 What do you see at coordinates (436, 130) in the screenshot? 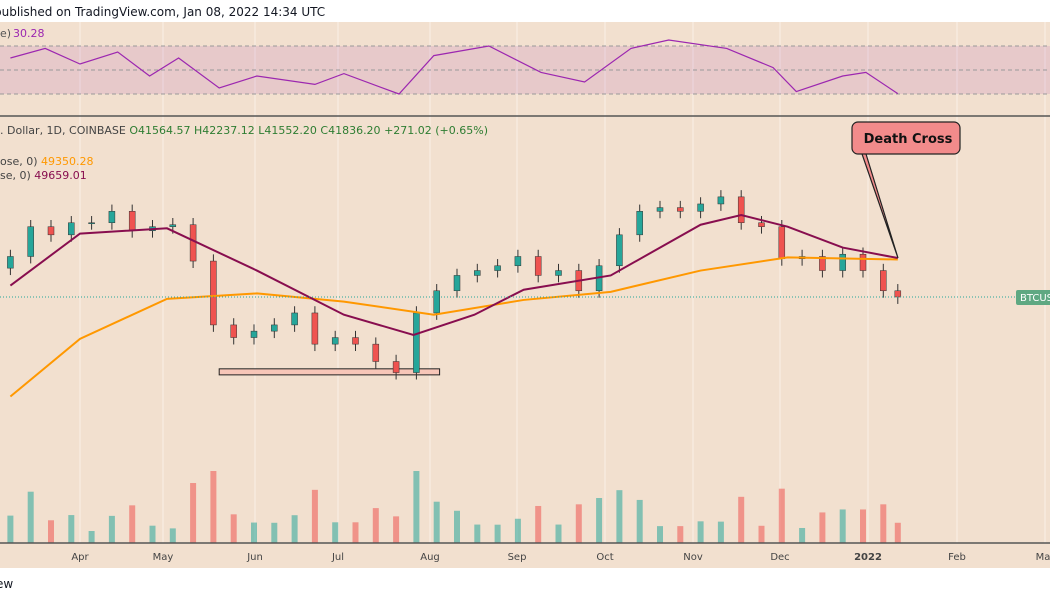
I see `change-value: +271.02 (+0.65%)` at bounding box center [436, 130].